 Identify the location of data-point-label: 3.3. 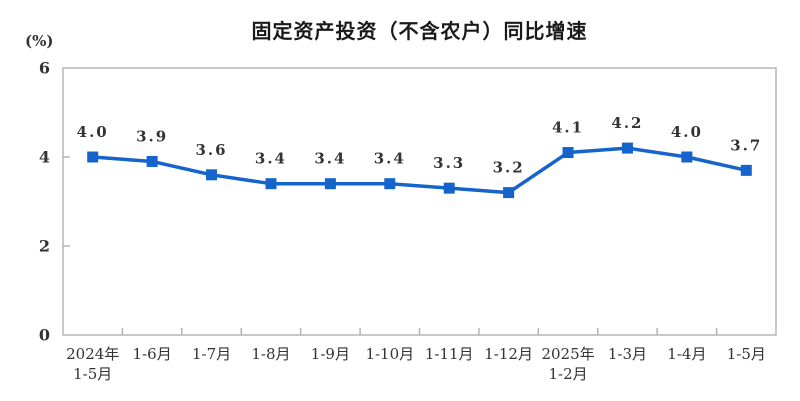
(449, 163).